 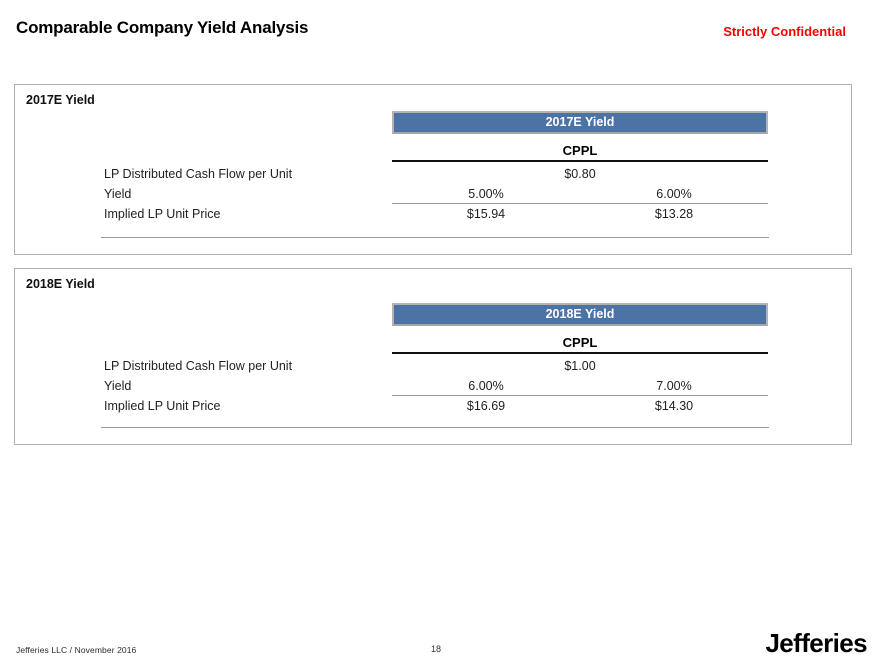 I want to click on table-row: LP Distributed Cash Flow per Unit $0.80, so click(x=436, y=174).